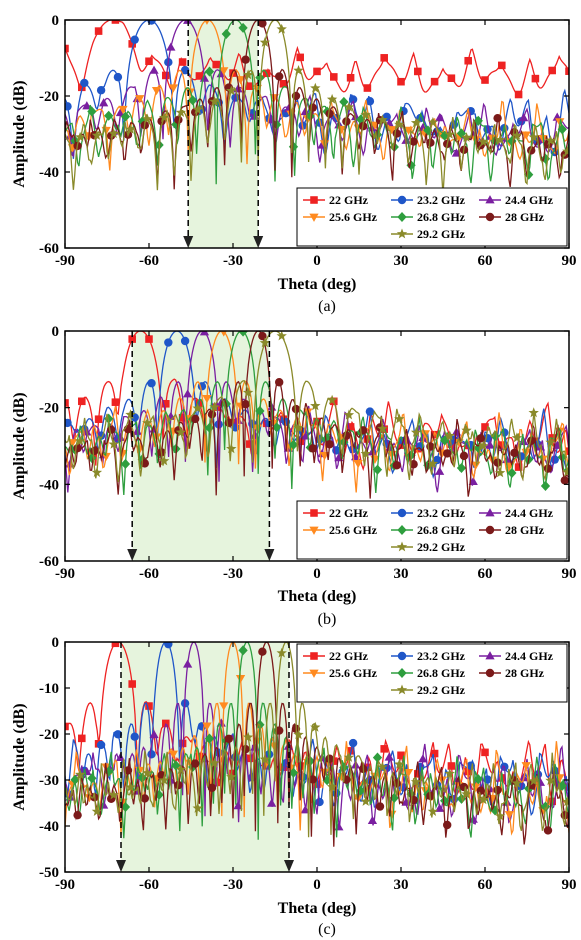  I want to click on y-tick-label: -50, so click(49, 873).